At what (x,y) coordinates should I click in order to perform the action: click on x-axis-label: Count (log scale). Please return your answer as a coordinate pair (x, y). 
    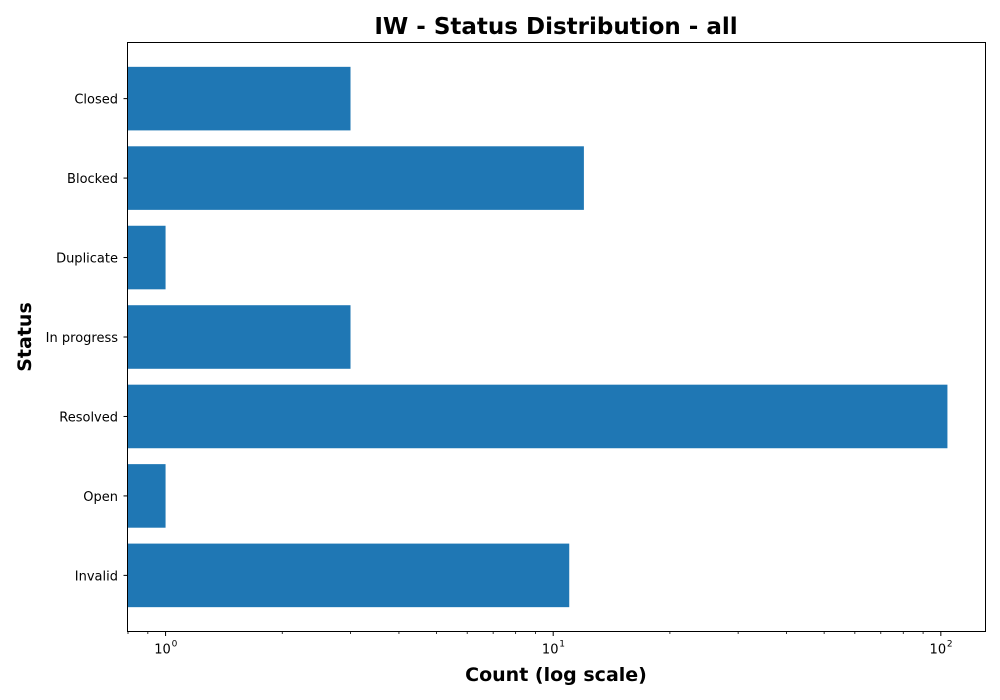
    Looking at the image, I should click on (556, 675).